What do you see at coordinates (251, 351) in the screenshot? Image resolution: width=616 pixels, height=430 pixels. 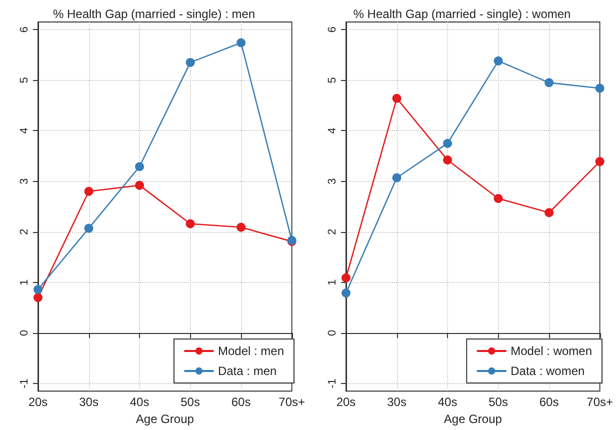 I see `legend-label: Model : men` at bounding box center [251, 351].